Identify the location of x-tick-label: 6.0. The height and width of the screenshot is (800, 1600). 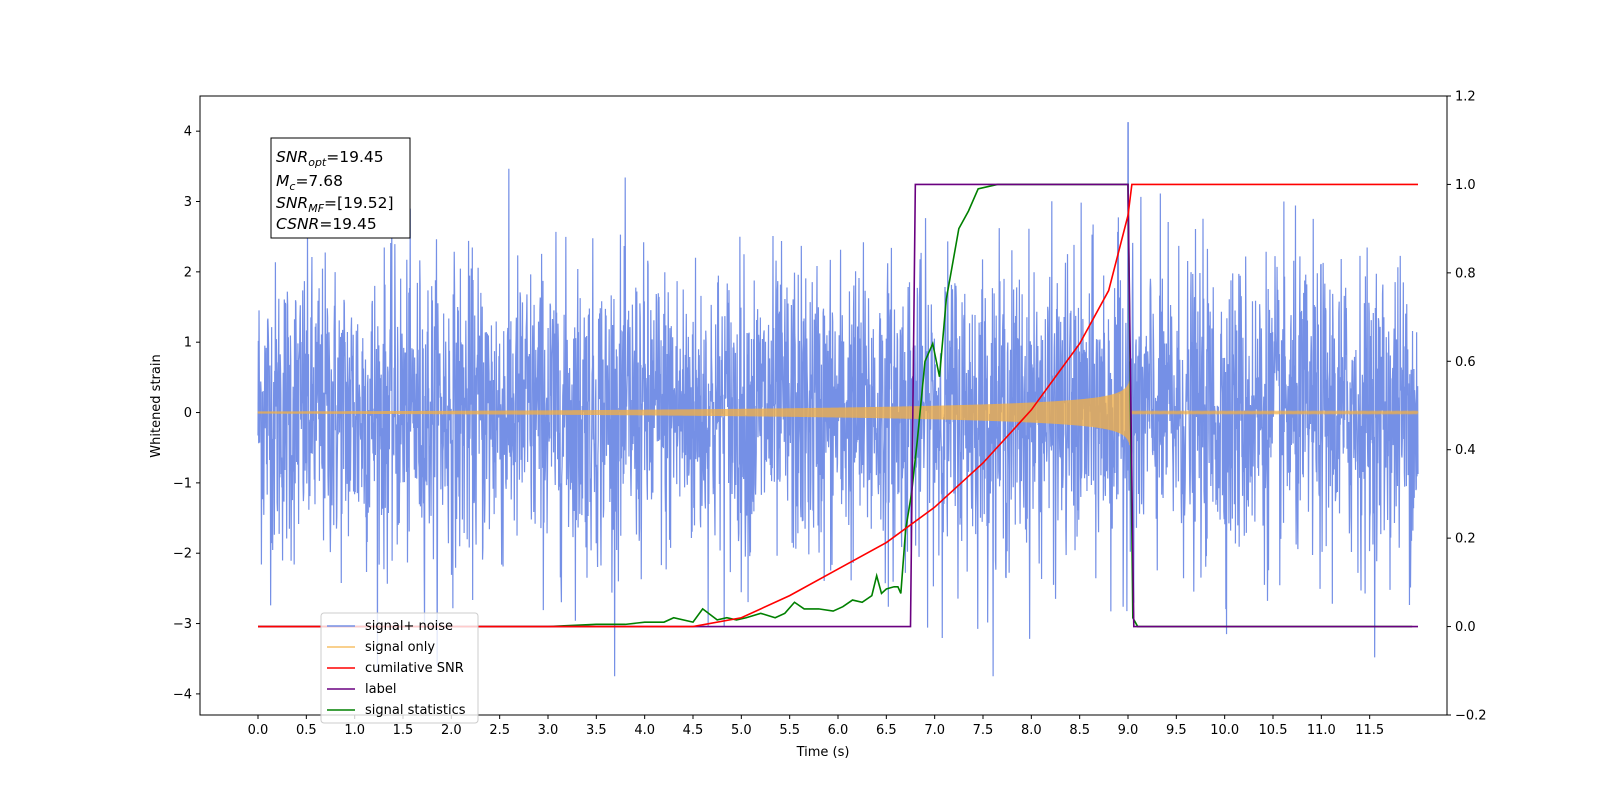
(838, 730).